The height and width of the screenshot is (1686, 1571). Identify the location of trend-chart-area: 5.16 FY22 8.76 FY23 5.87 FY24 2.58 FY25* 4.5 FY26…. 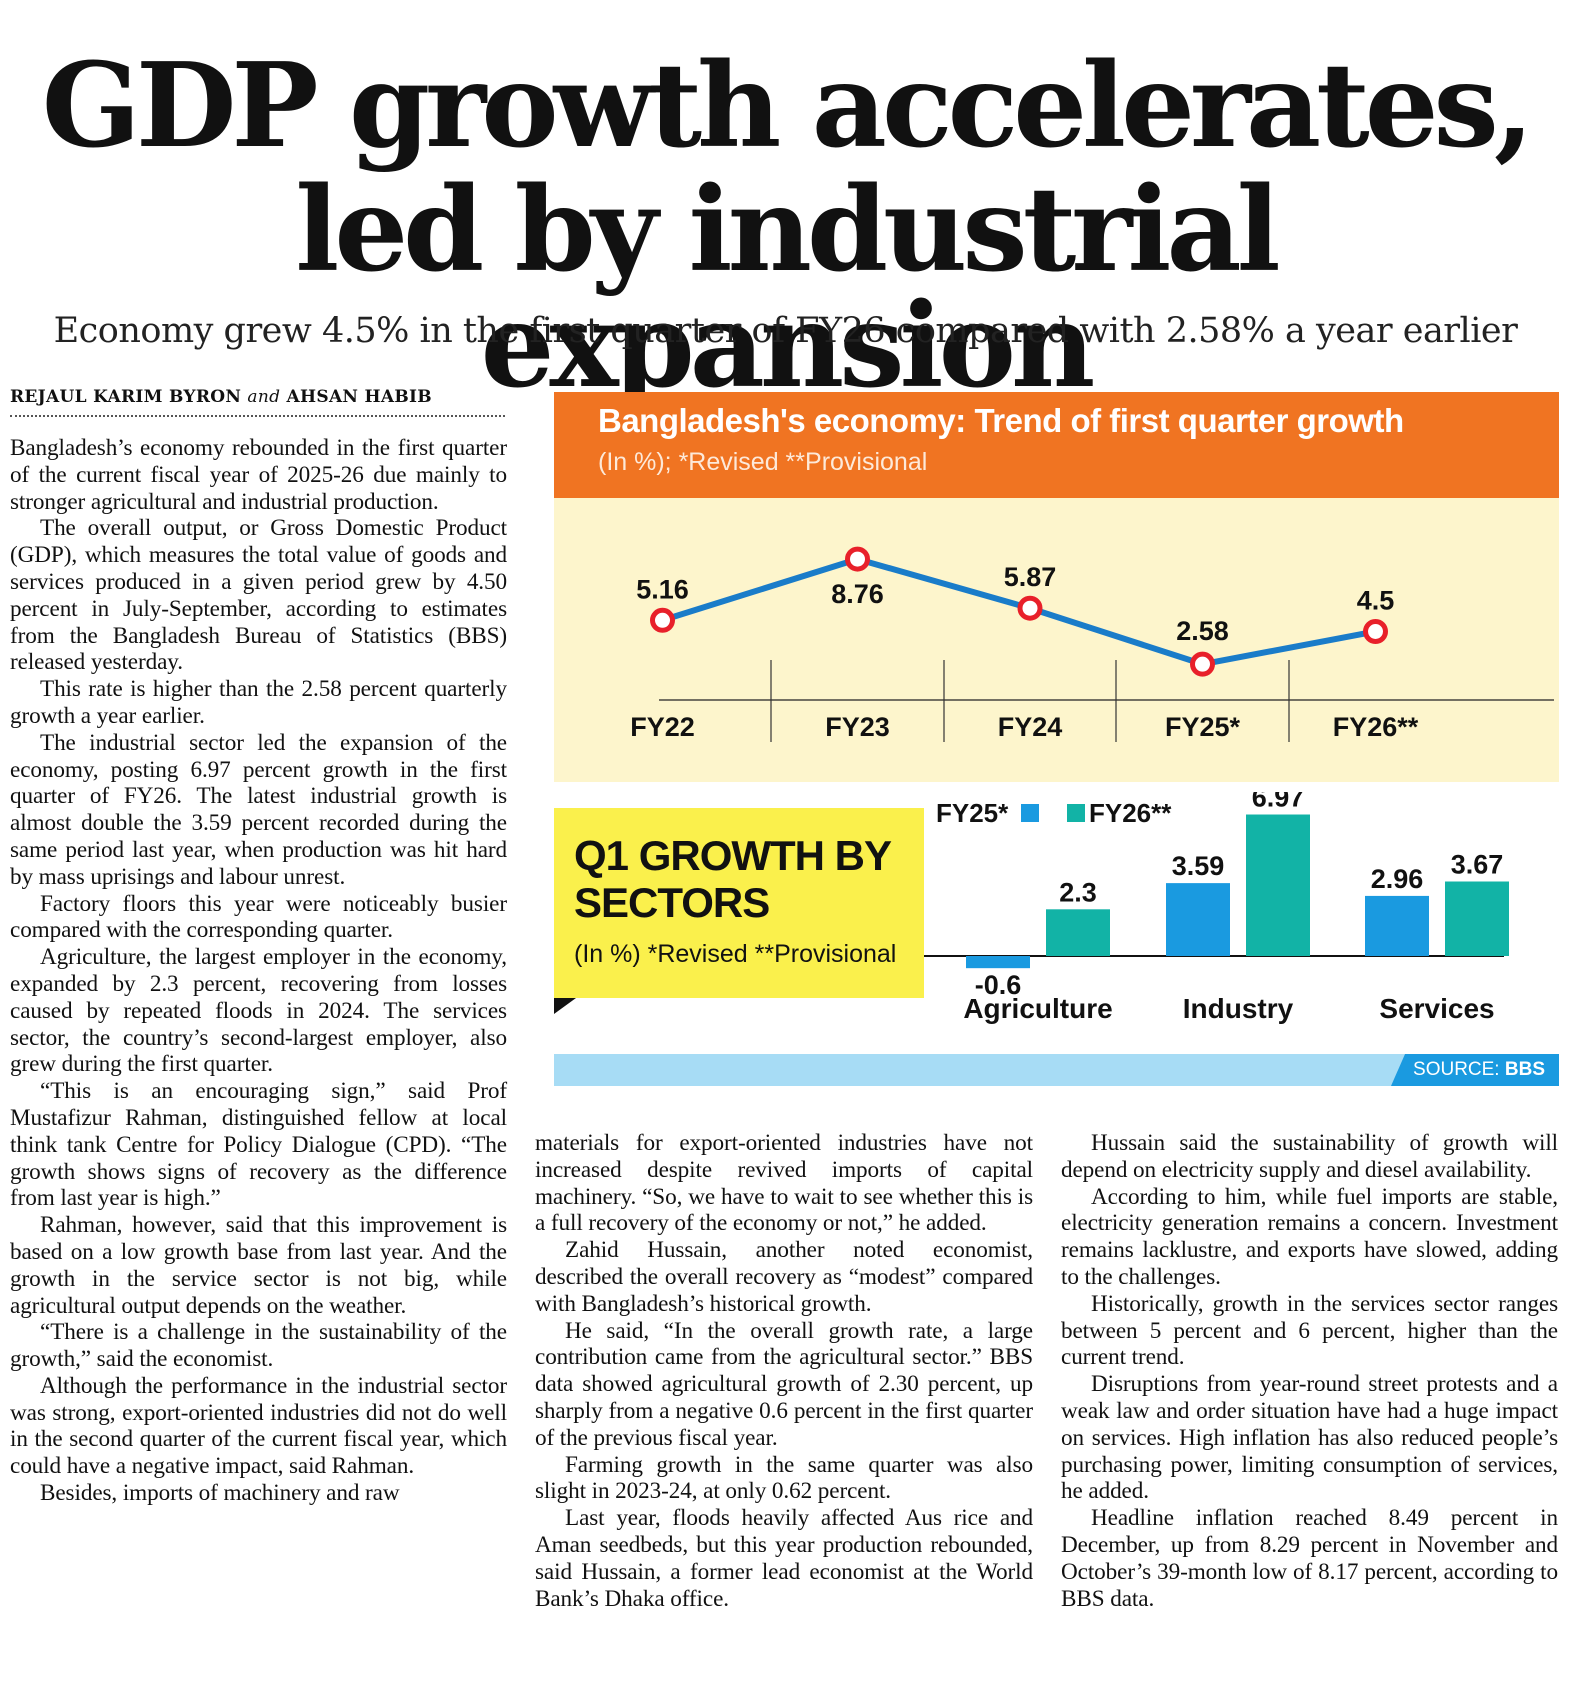
(1056, 640).